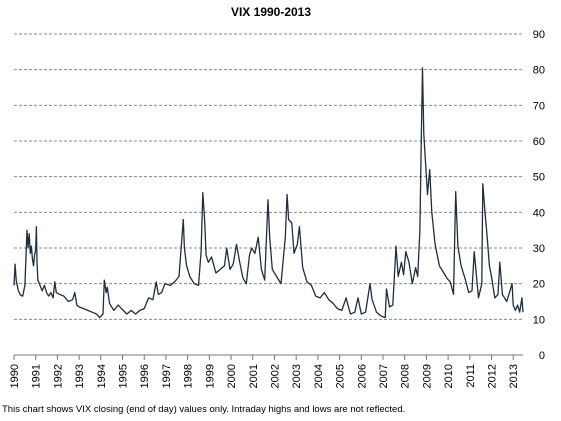 This screenshot has width=561, height=421. I want to click on x-tick-label: 2000, so click(232, 376).